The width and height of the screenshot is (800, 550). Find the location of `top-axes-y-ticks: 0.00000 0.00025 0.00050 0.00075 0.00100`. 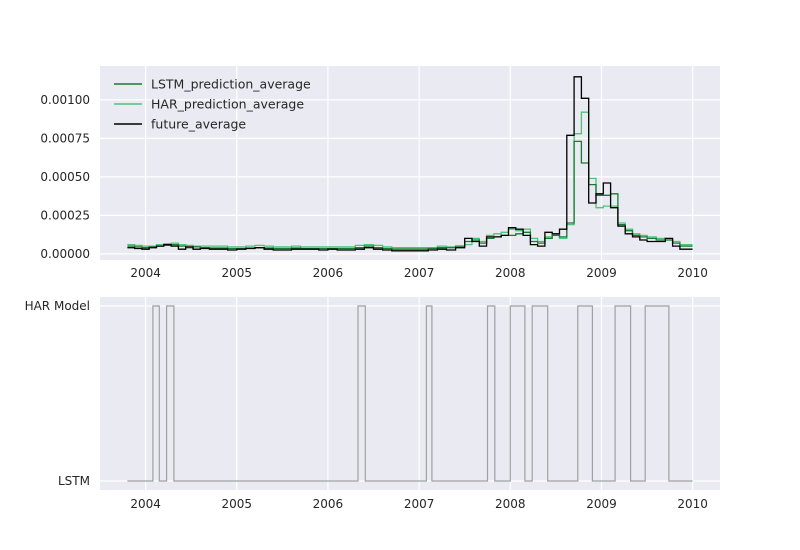

top-axes-y-ticks: 0.00000 0.00025 0.00050 0.00075 0.00100 is located at coordinates (65, 177).